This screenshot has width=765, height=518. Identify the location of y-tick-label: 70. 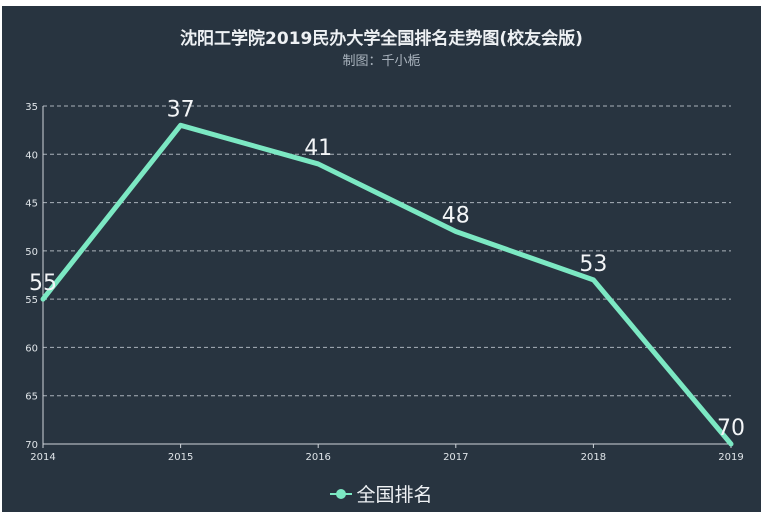
(31, 445).